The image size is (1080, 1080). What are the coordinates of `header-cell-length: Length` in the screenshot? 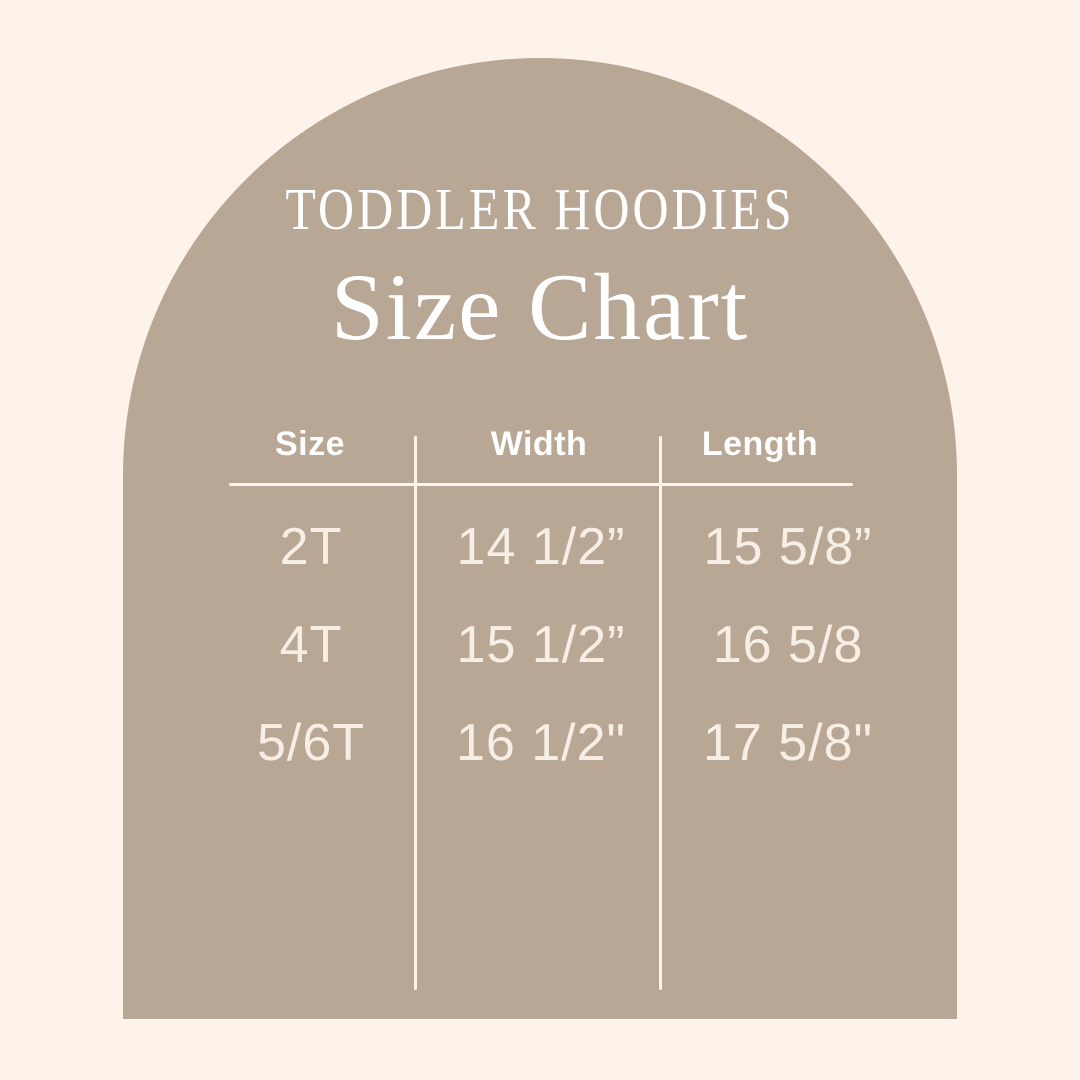 It's located at (760, 444).